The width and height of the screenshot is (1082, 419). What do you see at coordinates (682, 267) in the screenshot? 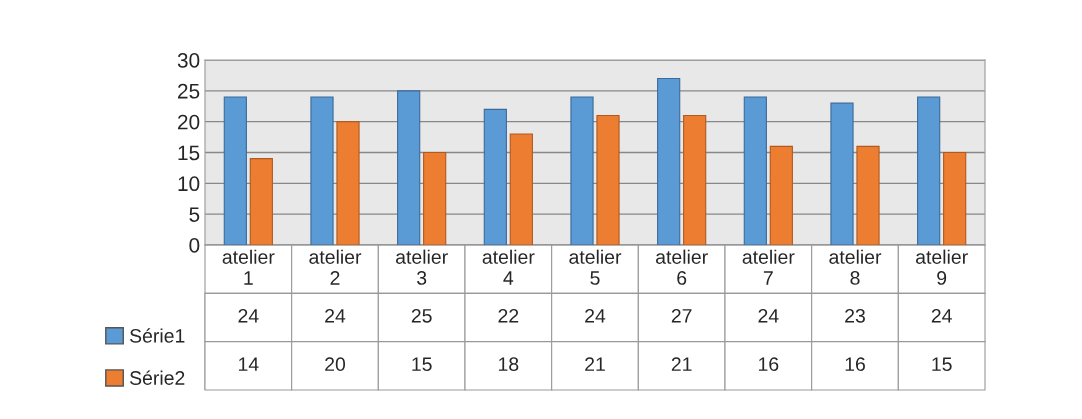
I see `x-tick-label: atelier 6` at bounding box center [682, 267].